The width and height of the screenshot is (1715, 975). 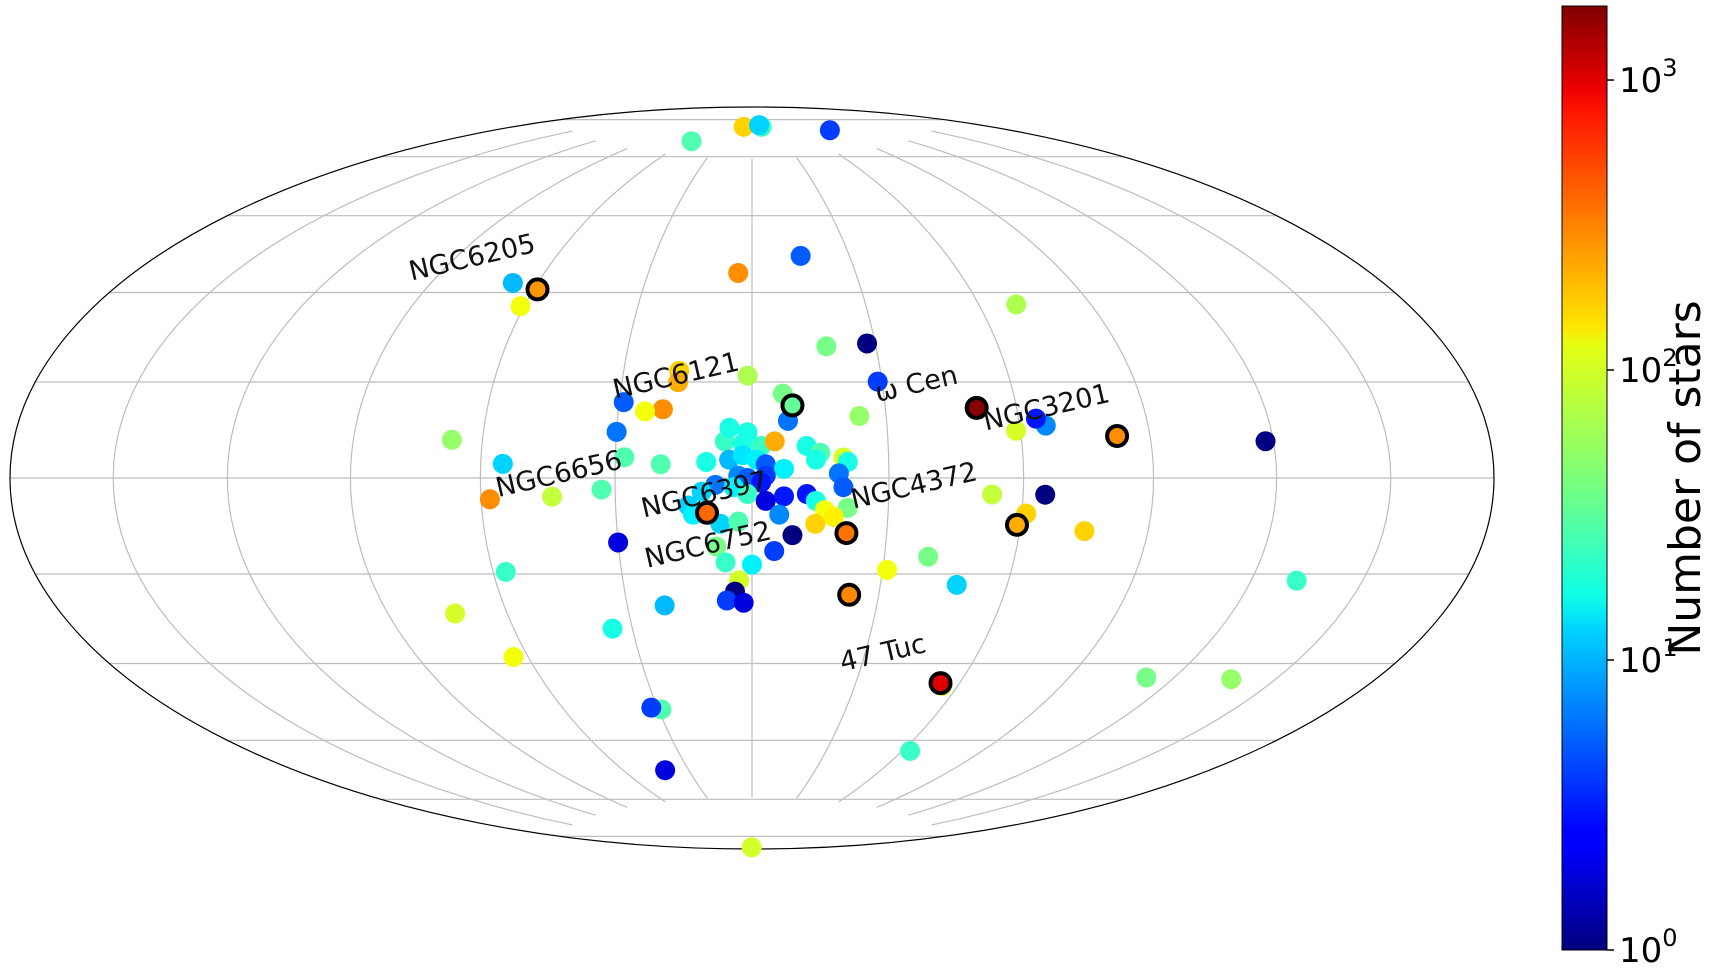 I want to click on colorbar-ticks: 10⁰ 10¹ 10² 10³, so click(x=1642, y=512).